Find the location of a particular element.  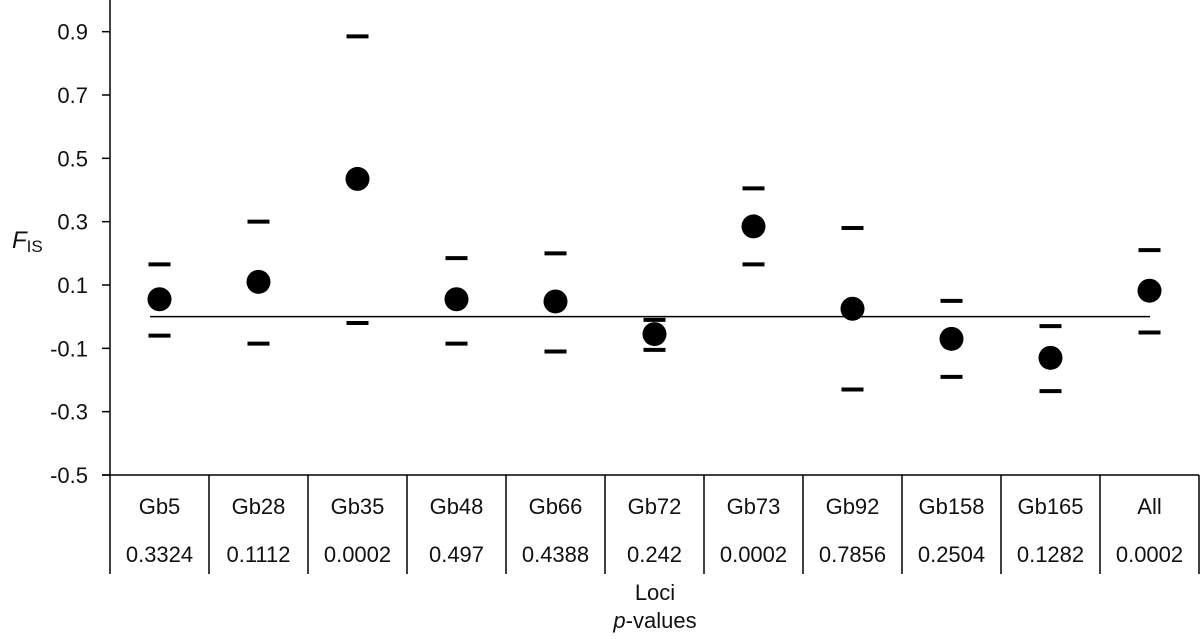

x-axis-title: Loci is located at coordinates (655, 592).